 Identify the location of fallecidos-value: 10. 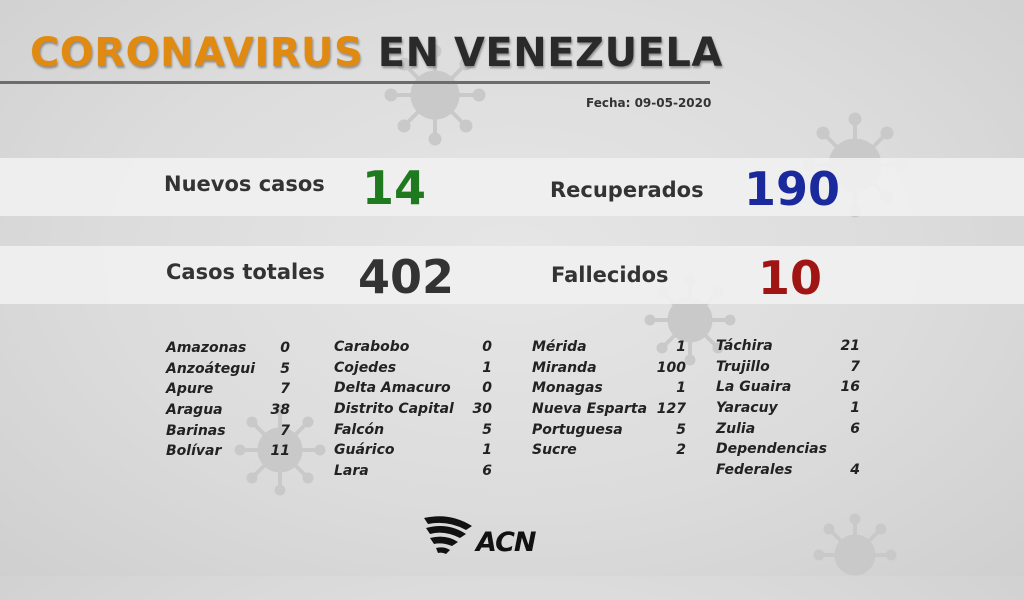
(790, 278).